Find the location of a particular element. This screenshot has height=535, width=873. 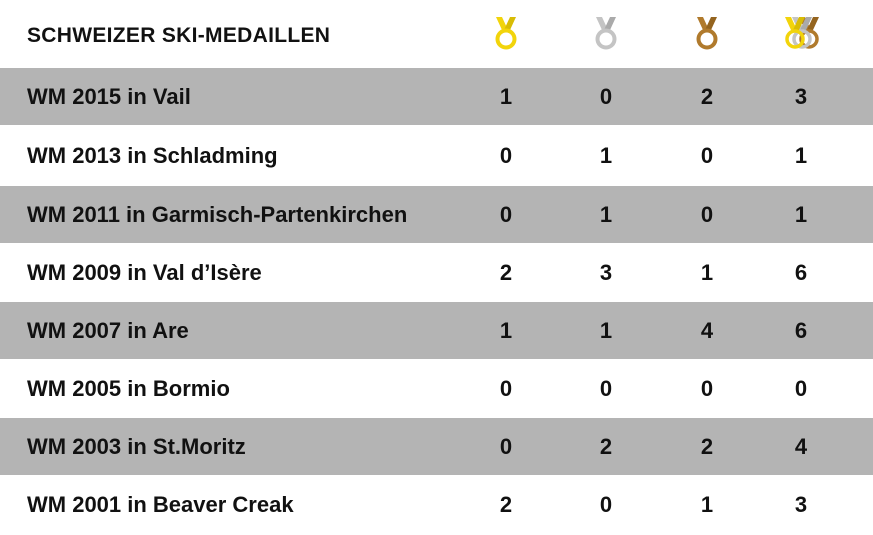

total-count: 4 is located at coordinates (801, 446).